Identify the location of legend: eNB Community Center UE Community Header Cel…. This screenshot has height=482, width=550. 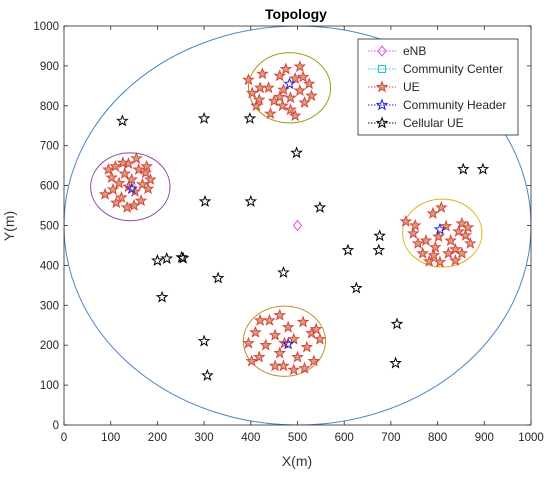
(438, 87).